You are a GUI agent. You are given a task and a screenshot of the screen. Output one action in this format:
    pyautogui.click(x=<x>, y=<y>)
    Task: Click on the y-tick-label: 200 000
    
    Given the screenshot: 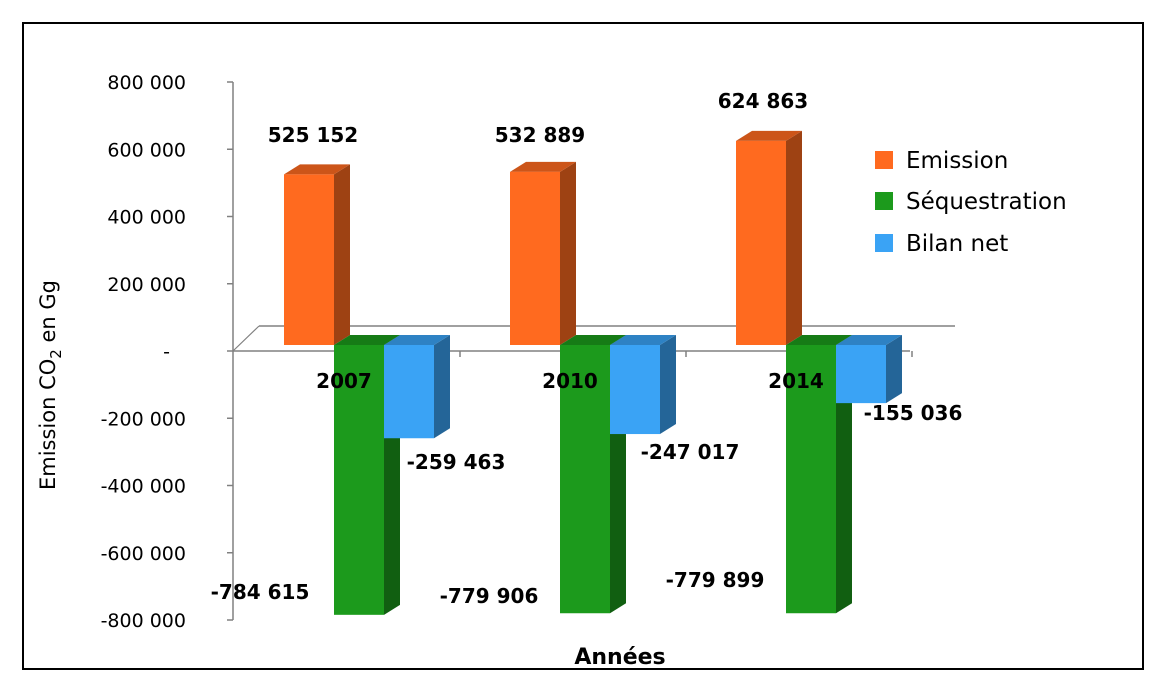 What is the action you would take?
    pyautogui.click(x=146, y=285)
    